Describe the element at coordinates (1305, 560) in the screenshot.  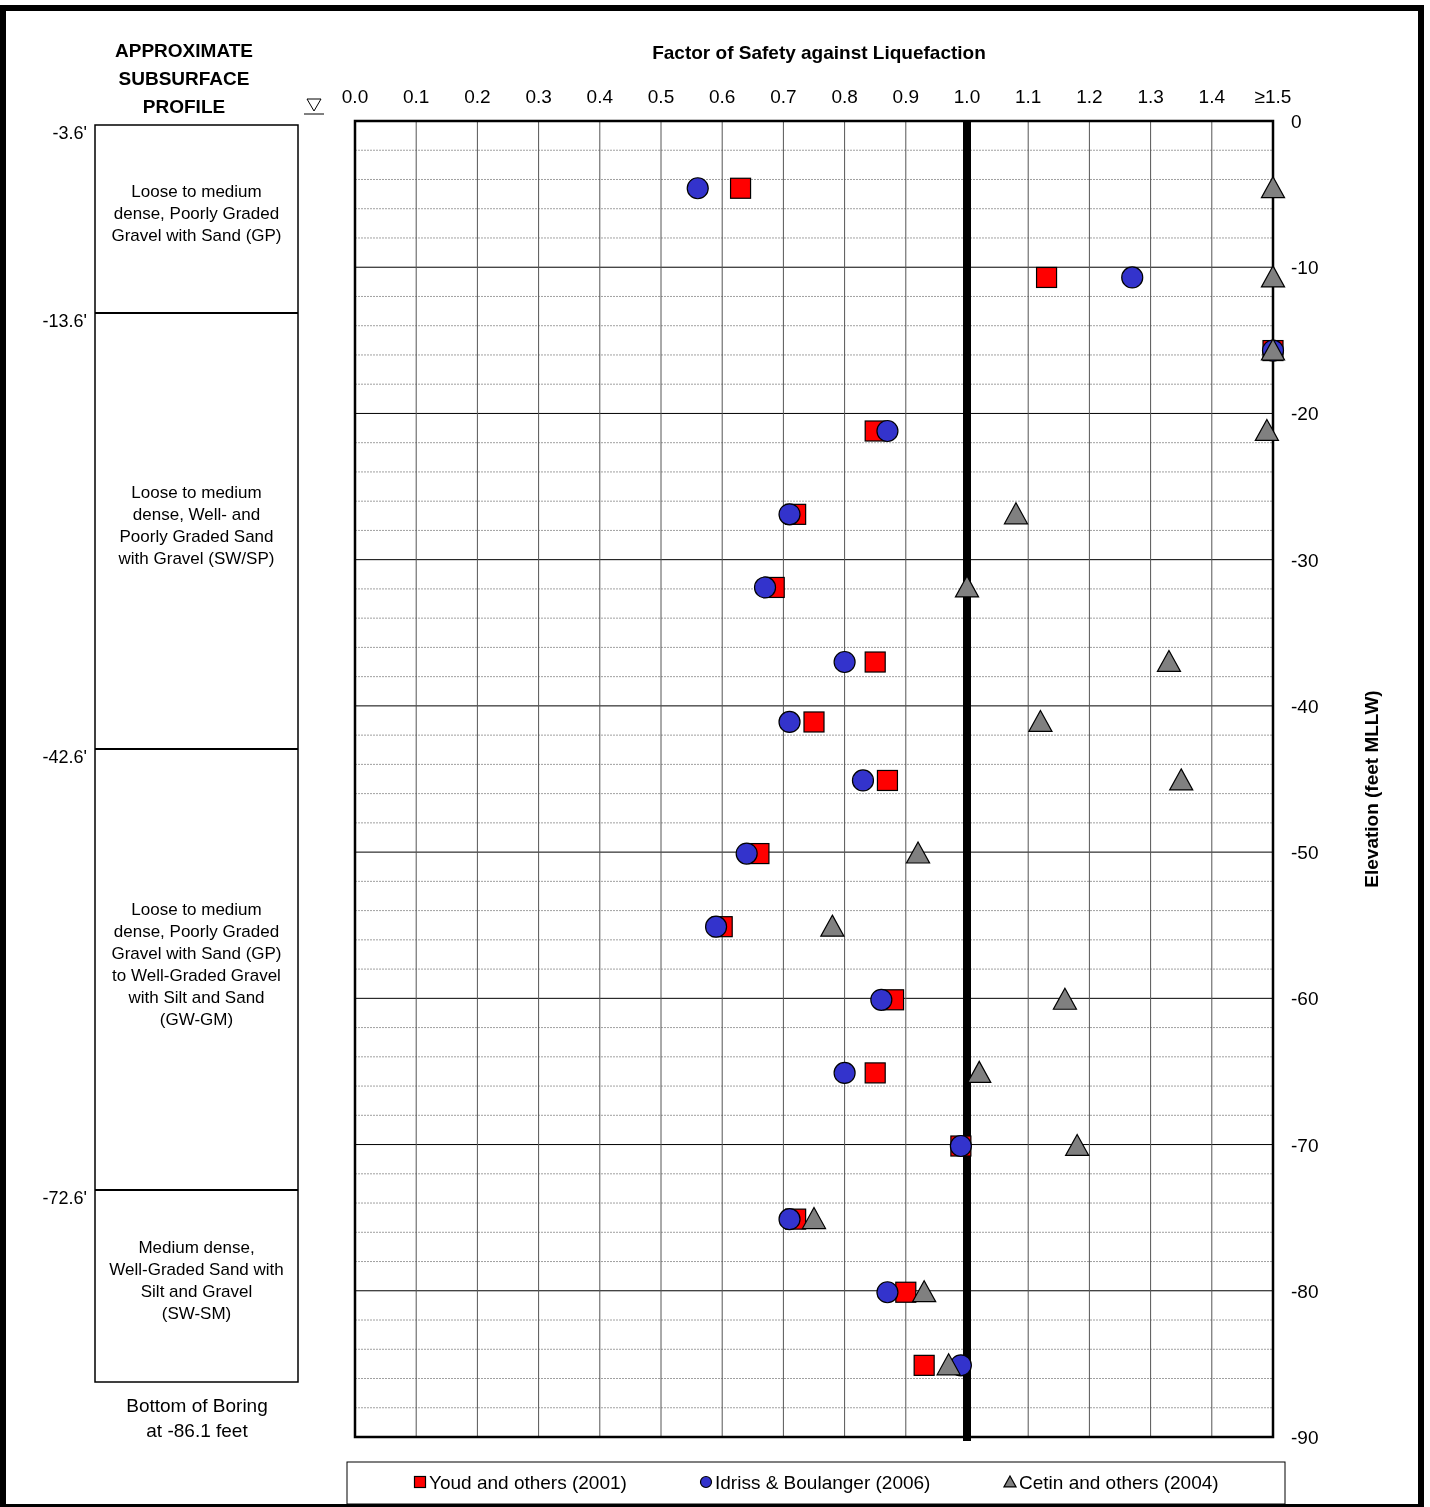
I see `y-tick-label: -30` at that location.